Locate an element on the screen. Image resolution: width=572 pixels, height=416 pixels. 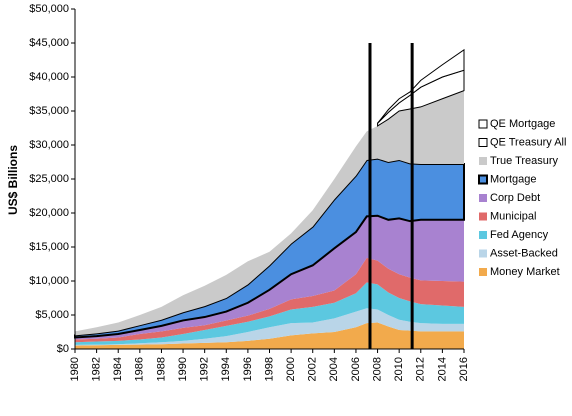
x-tick-label: 2006 is located at coordinates (356, 369).